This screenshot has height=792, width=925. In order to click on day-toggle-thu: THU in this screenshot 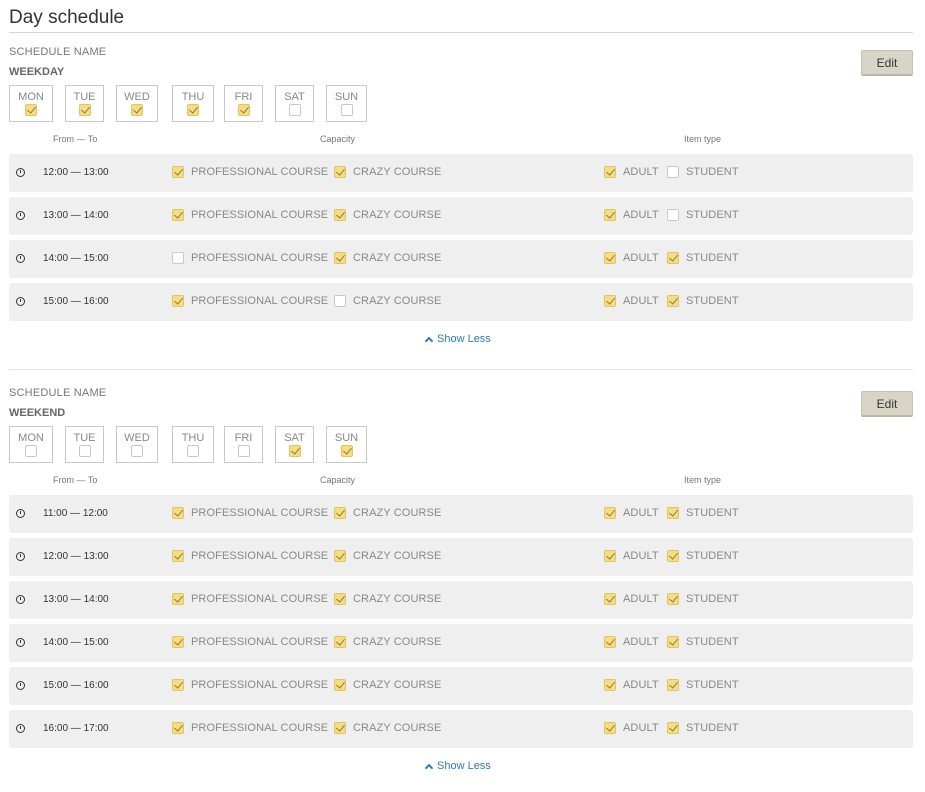, I will do `click(193, 103)`.